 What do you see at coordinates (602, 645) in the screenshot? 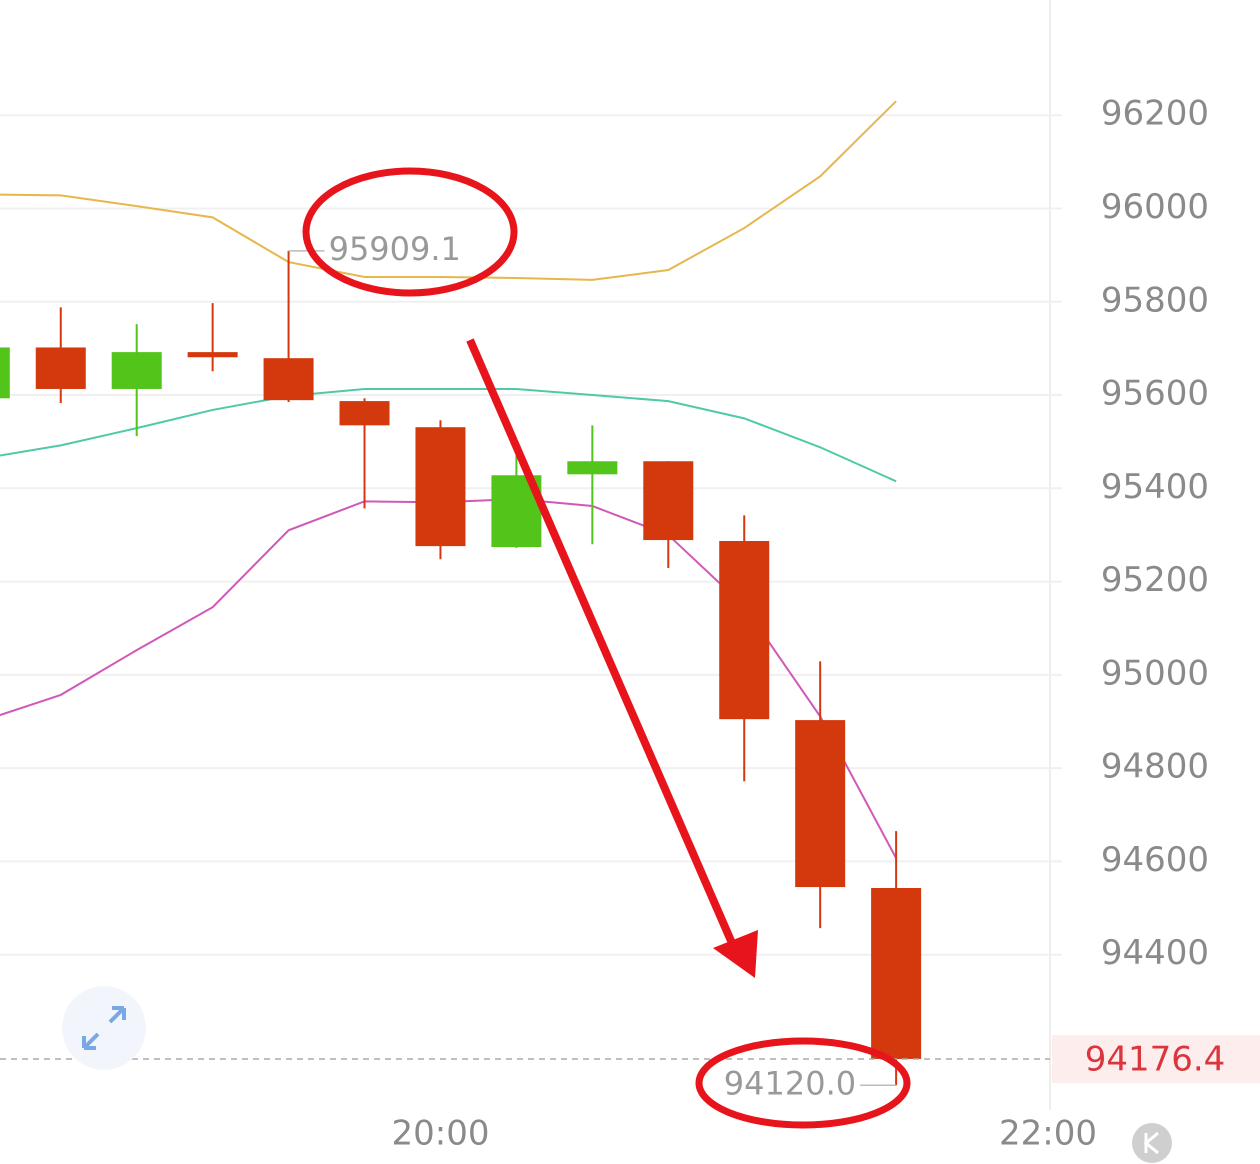
I see `arrow` at bounding box center [602, 645].